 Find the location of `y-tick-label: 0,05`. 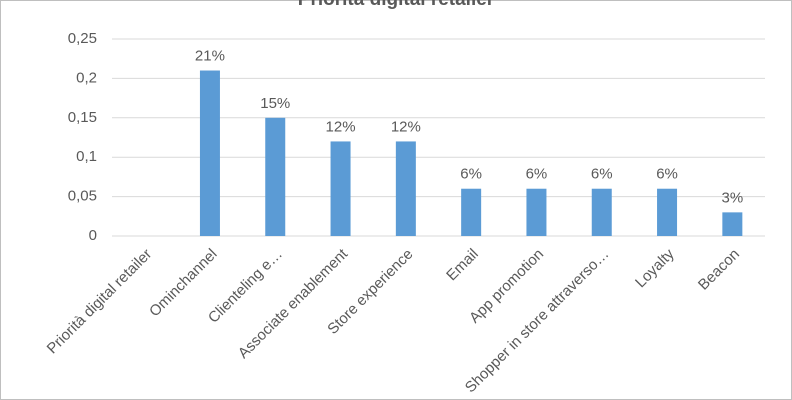

y-tick-label: 0,05 is located at coordinates (82, 196).